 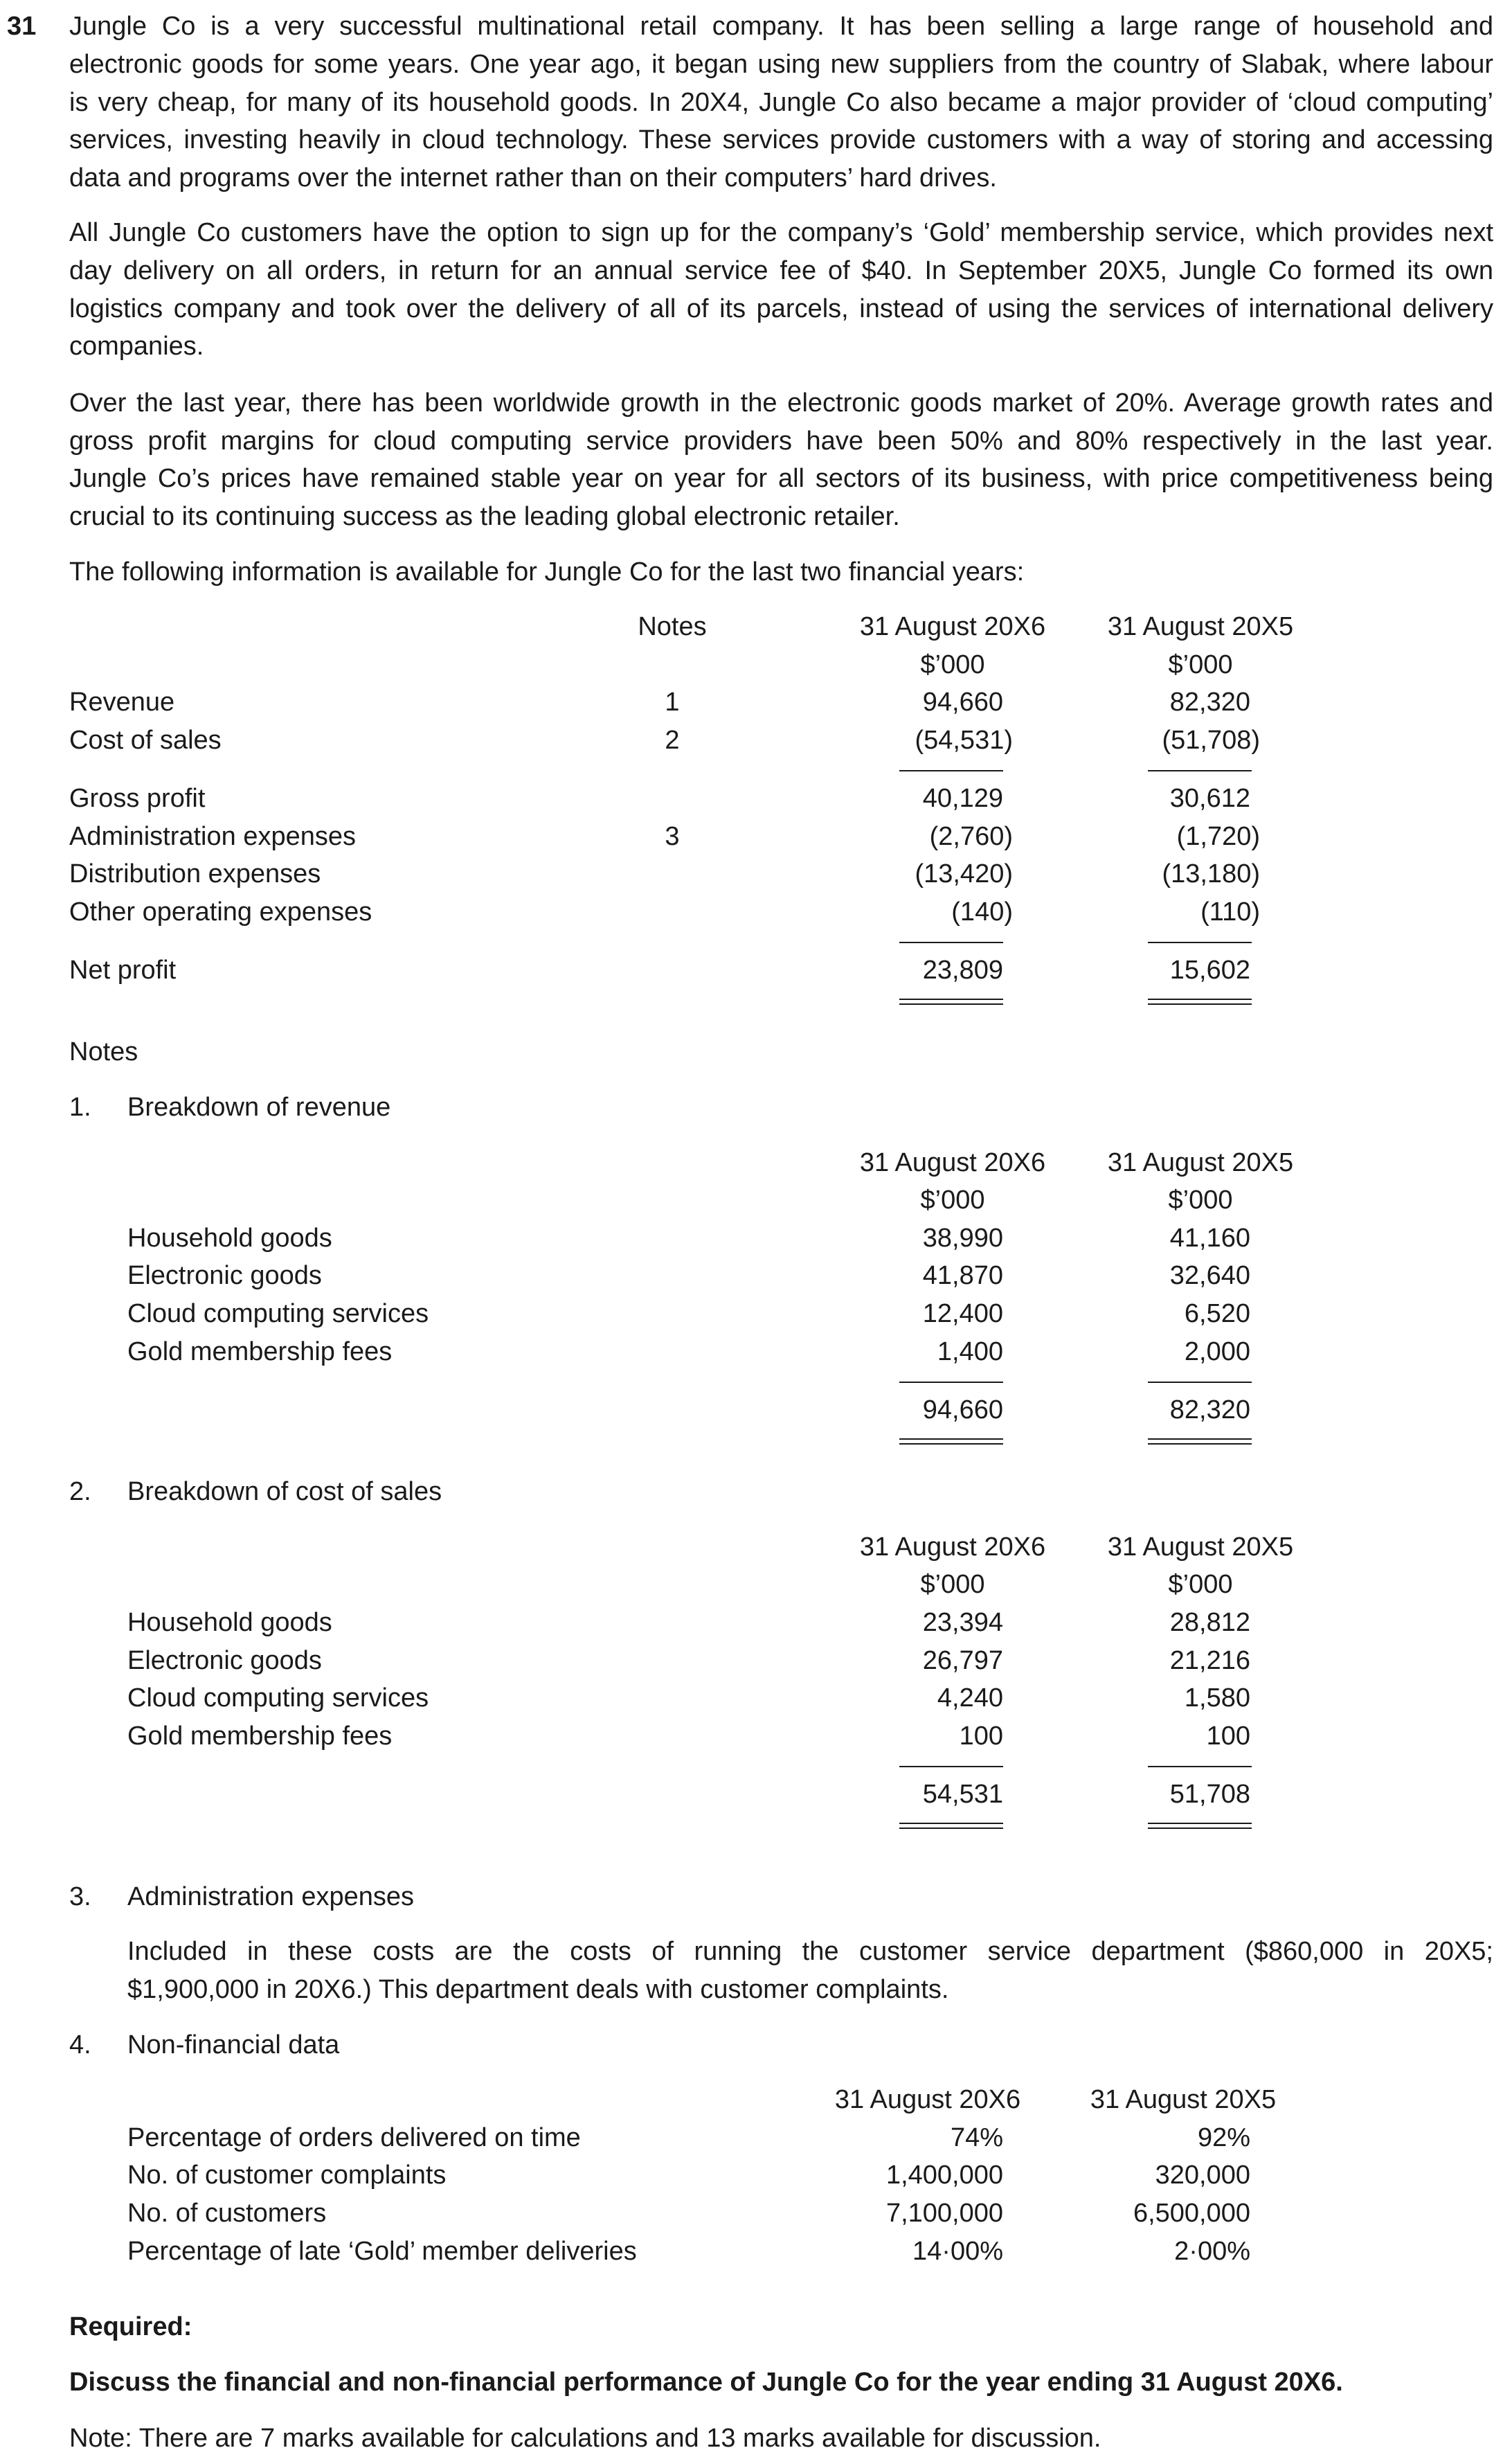 I want to click on value-cell: 4,240, so click(x=970, y=1698).